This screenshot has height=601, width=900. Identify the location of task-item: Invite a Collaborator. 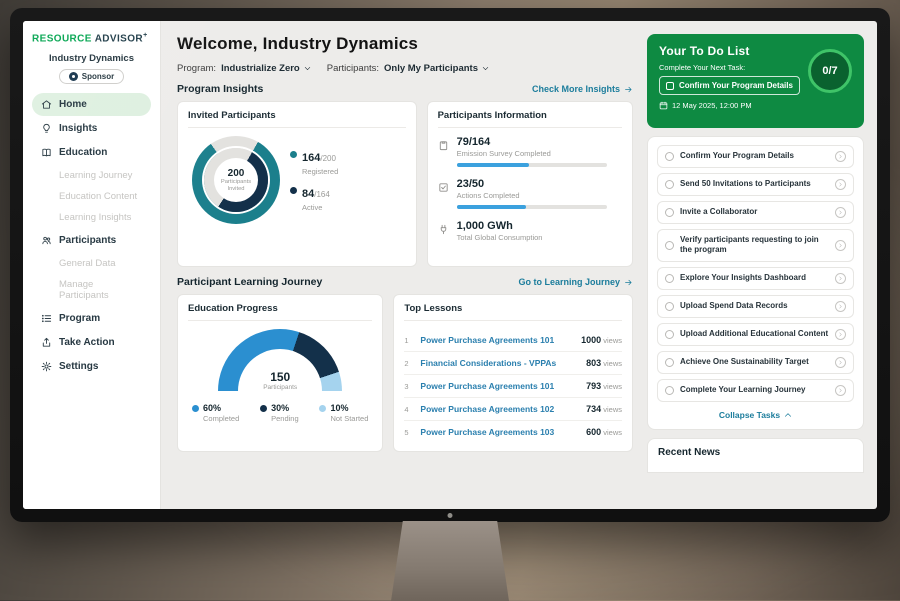
(755, 212).